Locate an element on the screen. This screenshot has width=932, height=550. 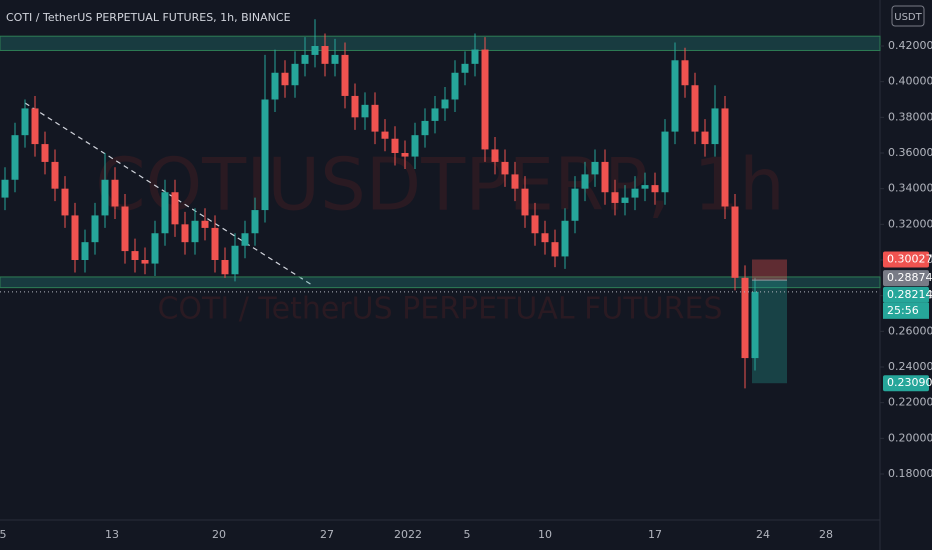
y-tick-label: 0.20000 is located at coordinates (910, 437).